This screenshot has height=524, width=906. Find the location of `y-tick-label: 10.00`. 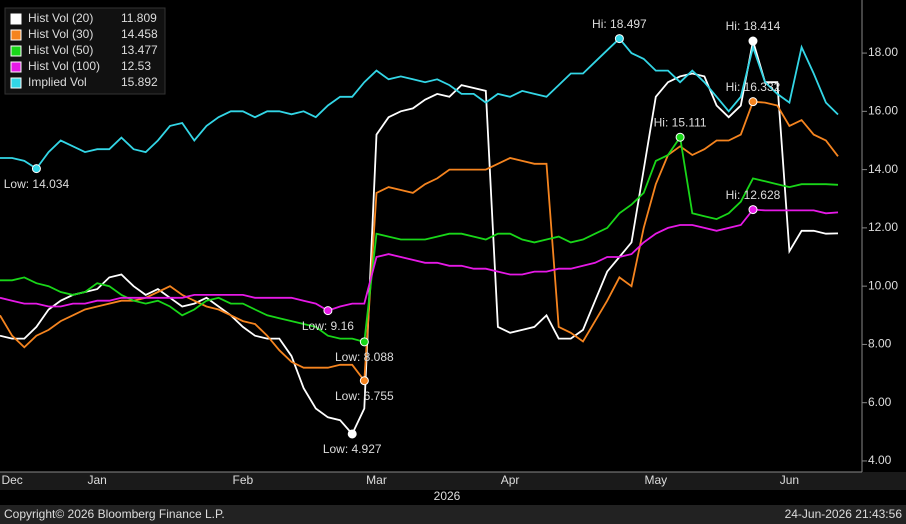

y-tick-label: 10.00 is located at coordinates (883, 285).